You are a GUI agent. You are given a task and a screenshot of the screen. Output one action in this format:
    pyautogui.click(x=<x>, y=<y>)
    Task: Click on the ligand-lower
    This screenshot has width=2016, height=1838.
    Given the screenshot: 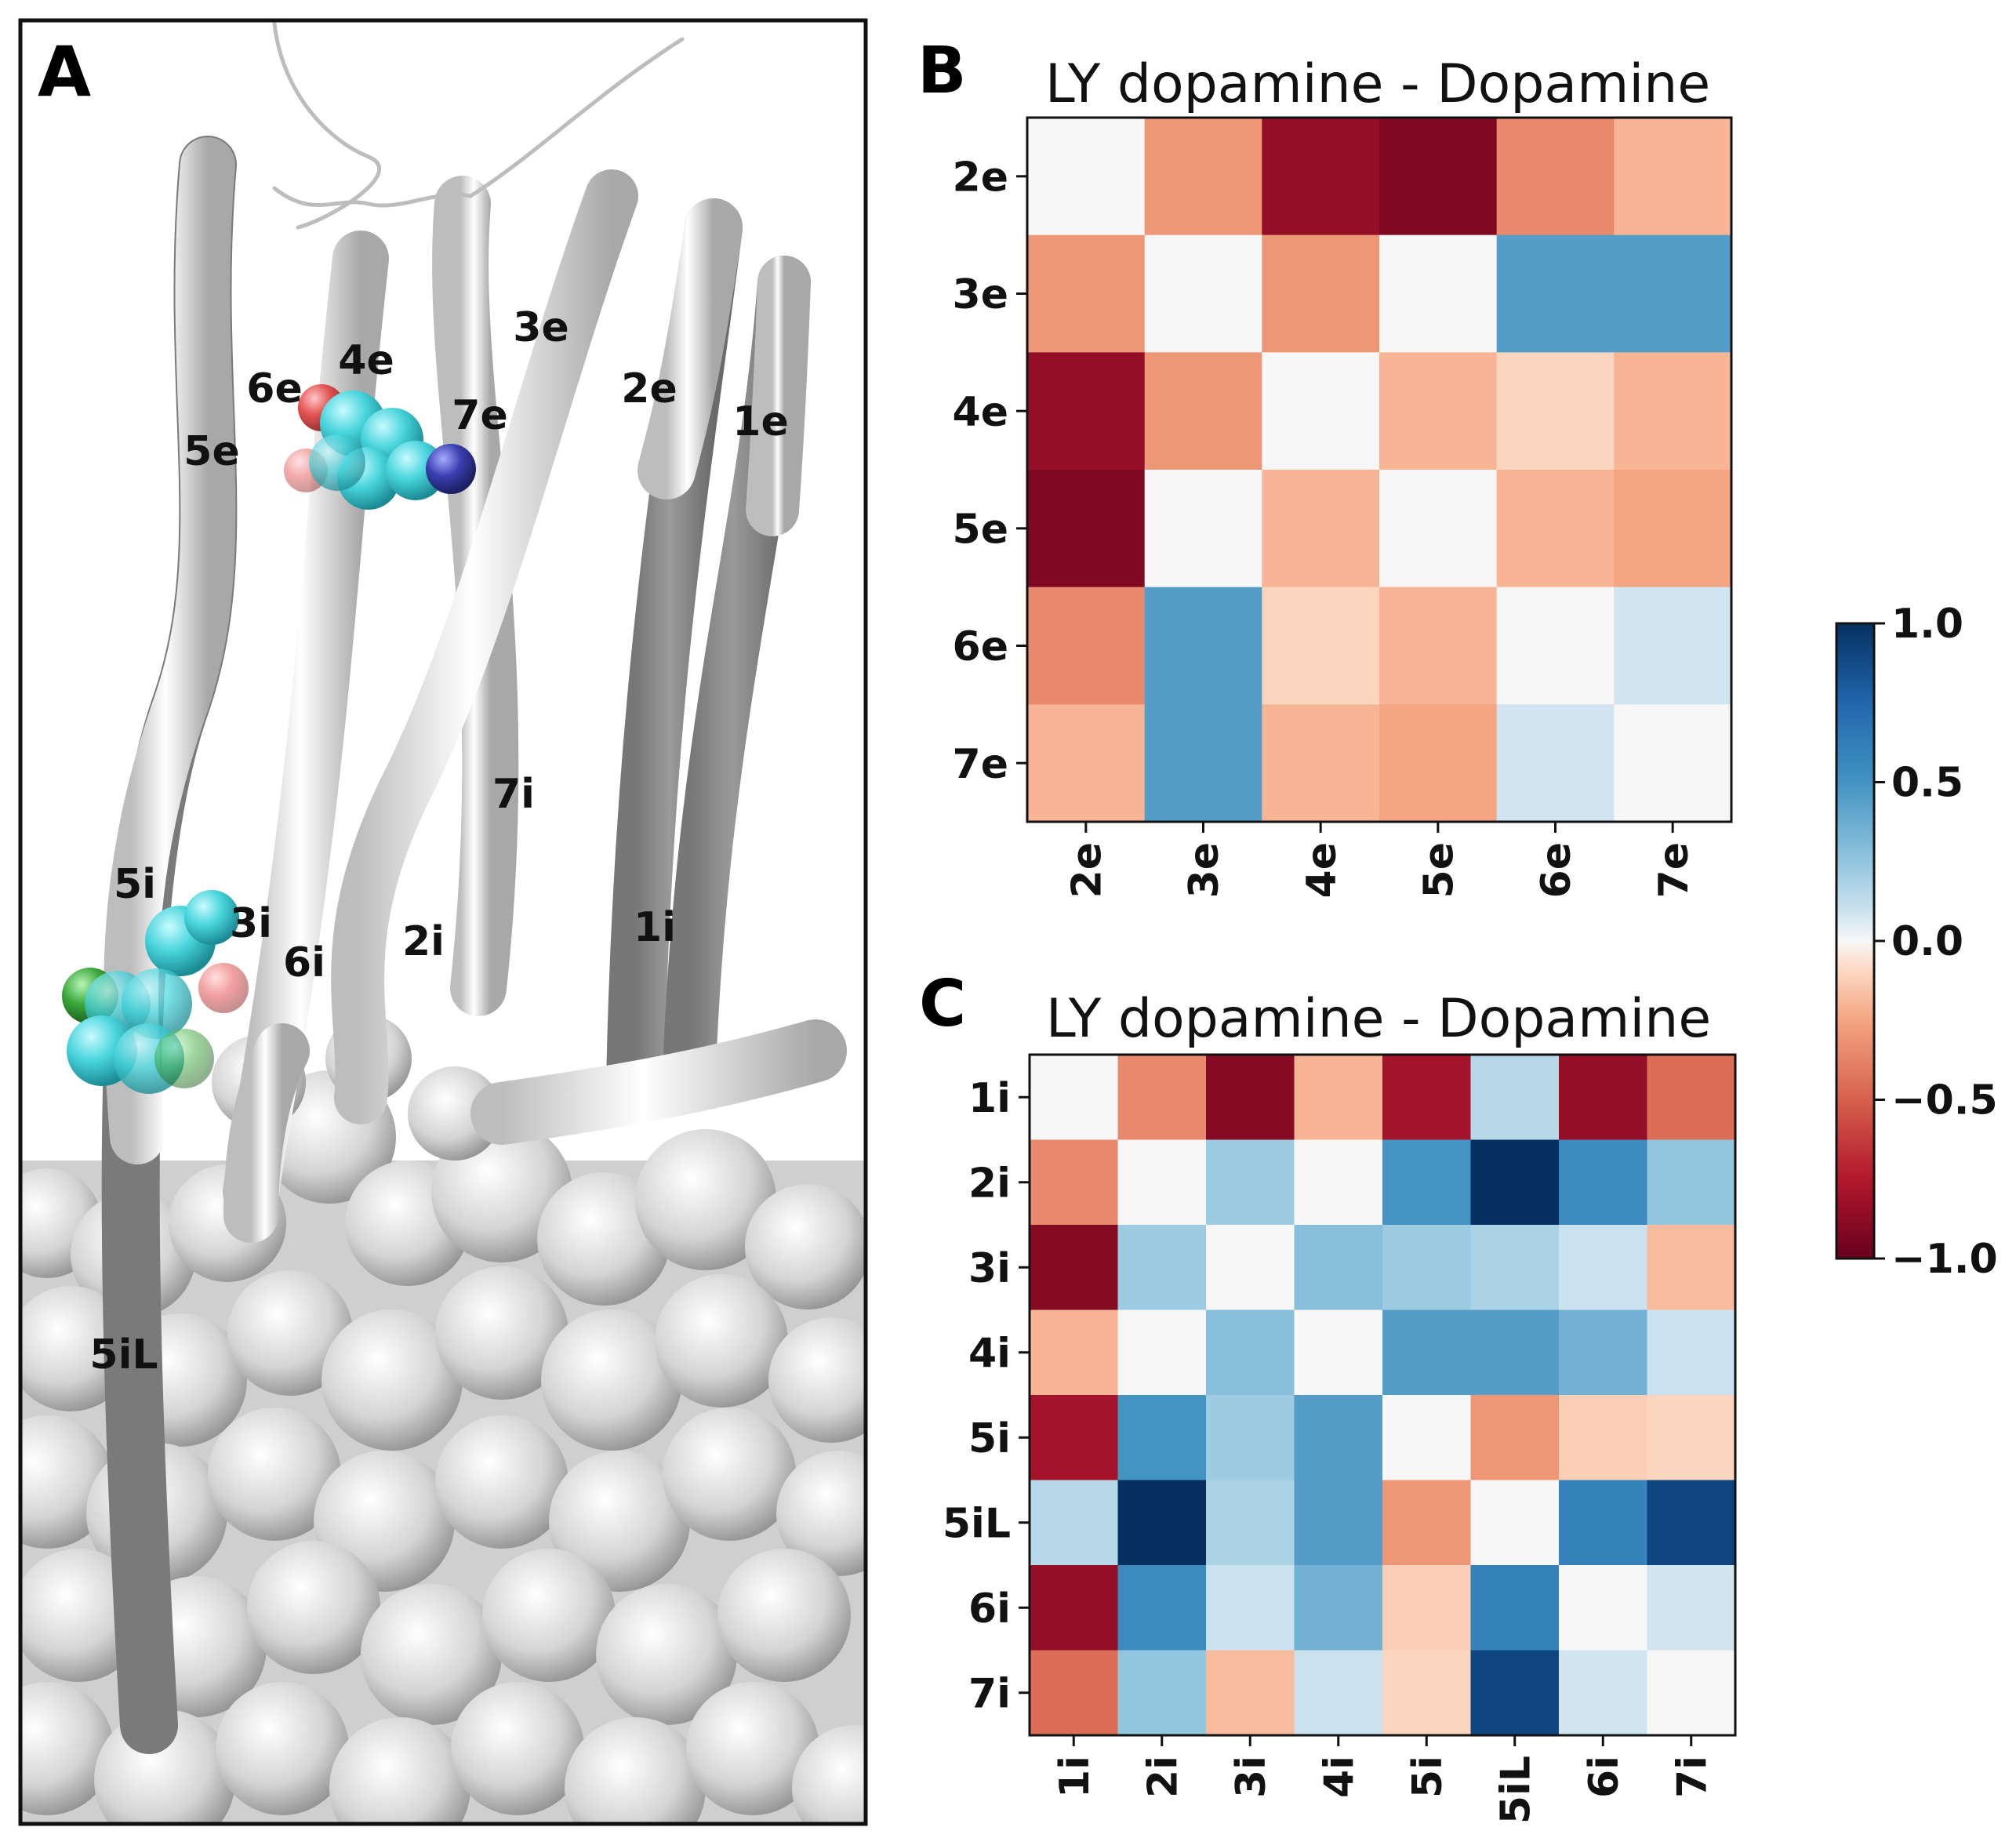 What is the action you would take?
    pyautogui.click(x=155, y=992)
    